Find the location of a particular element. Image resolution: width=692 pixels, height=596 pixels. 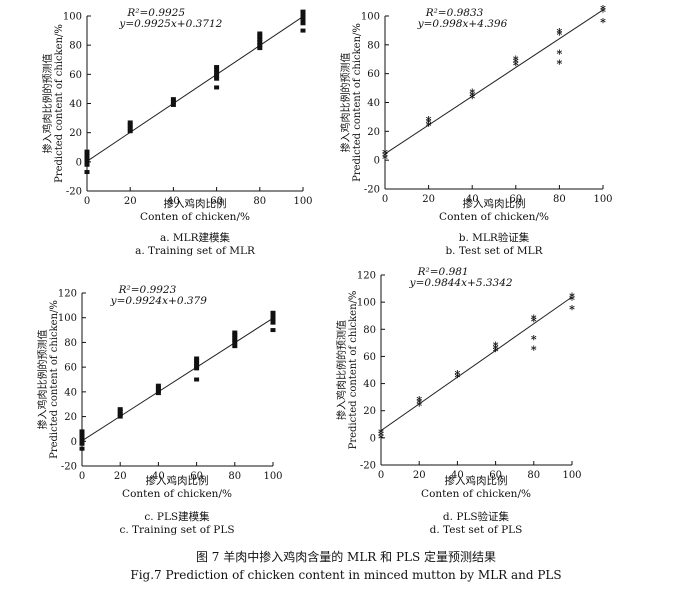

figure-caption-zh: 图 7 羊肉中掺入鸡肉含量的 MLR 和 PLS 定量预测结果 is located at coordinates (346, 557).